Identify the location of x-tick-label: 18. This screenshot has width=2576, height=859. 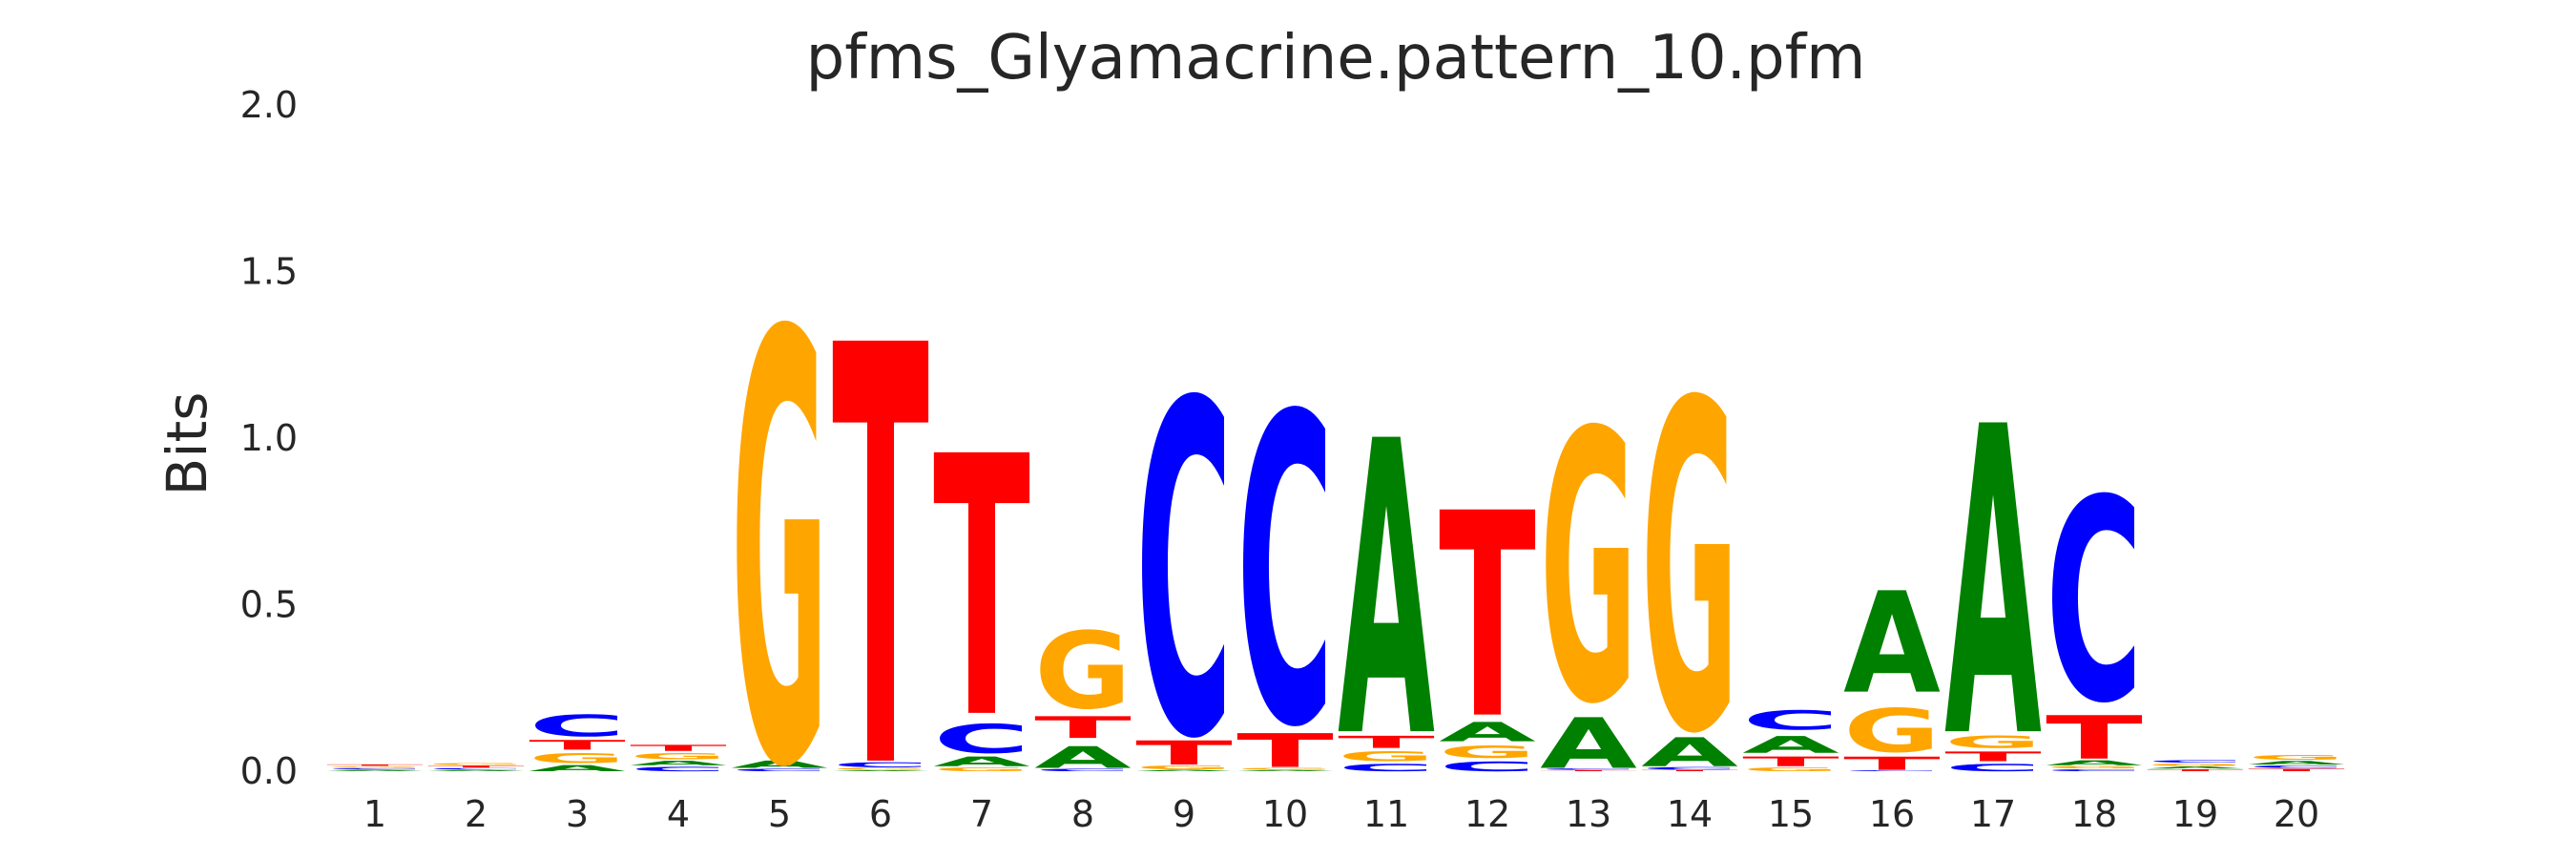
(2094, 814).